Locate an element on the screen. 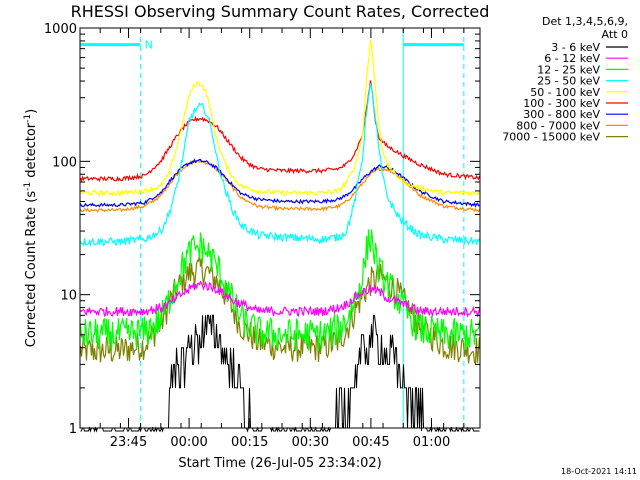  legend-label-6: 300 - 800 keV is located at coordinates (561, 114).